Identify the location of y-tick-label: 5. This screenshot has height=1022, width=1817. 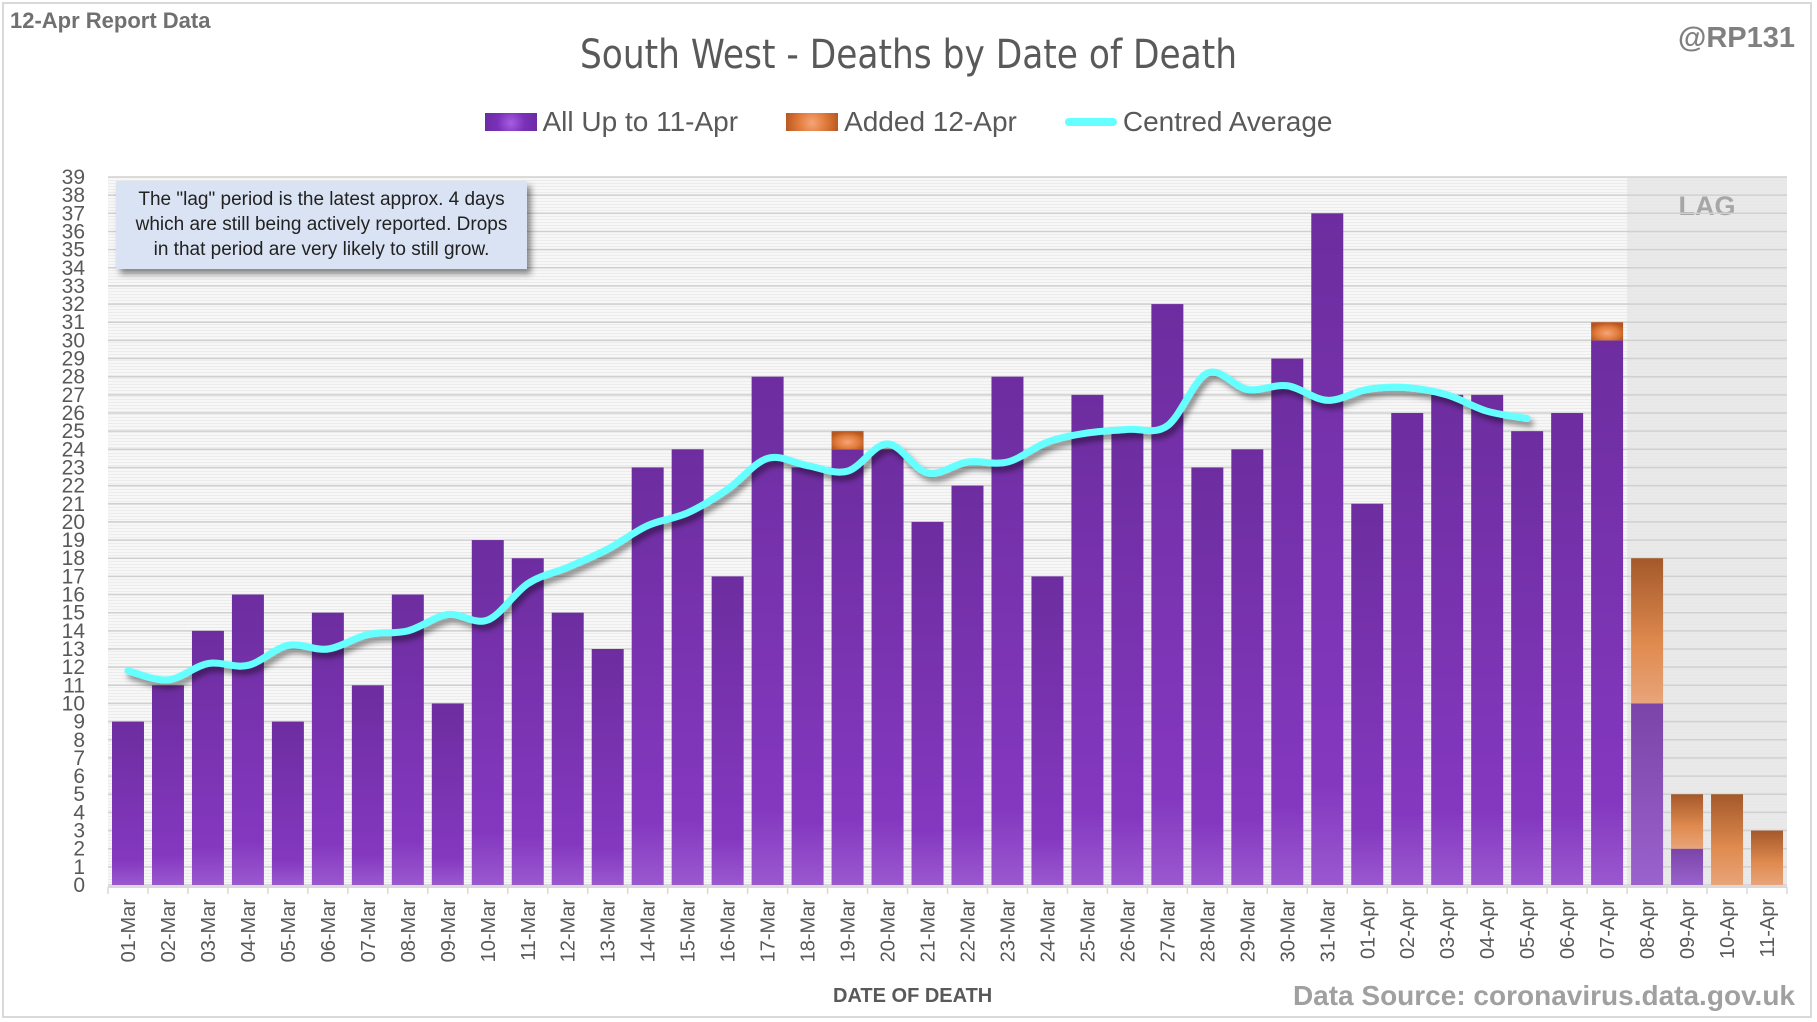
(79, 794).